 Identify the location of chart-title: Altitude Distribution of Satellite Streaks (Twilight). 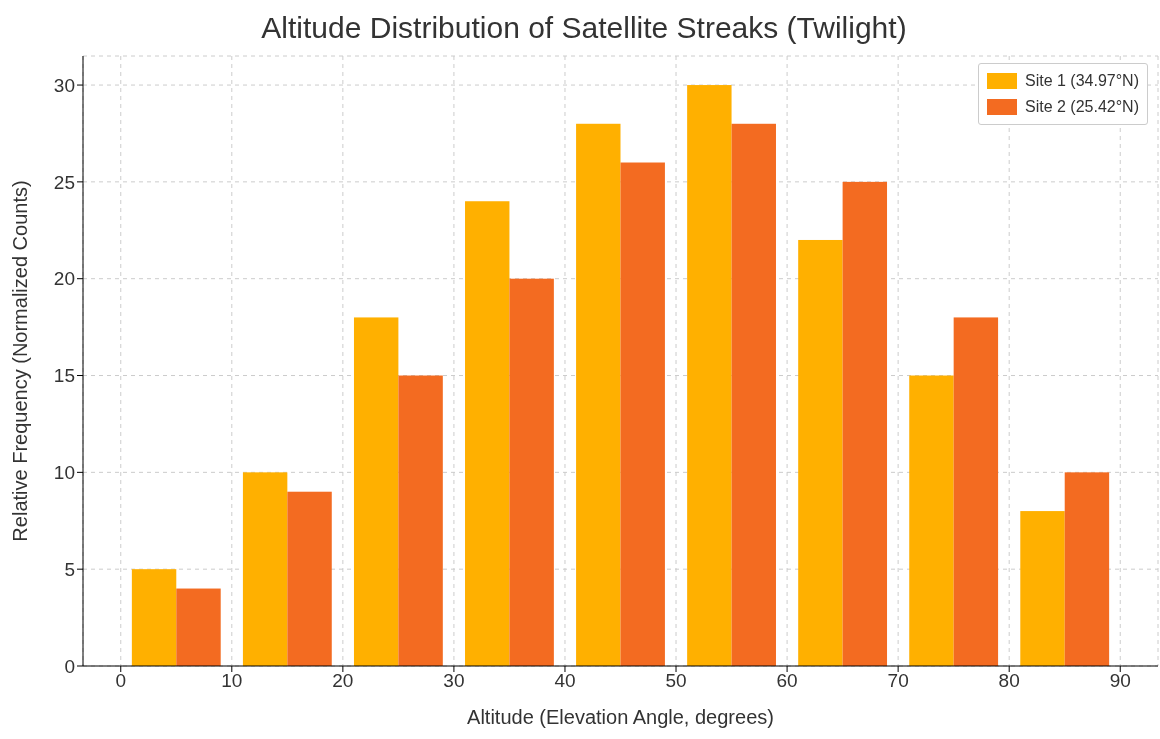
(584, 28).